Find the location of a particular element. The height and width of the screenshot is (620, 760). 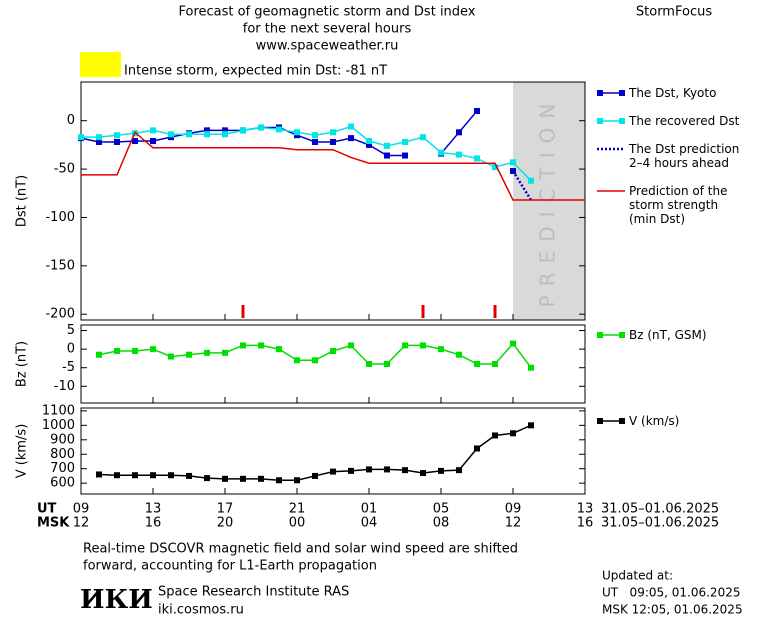

updated-msk: MSK 12:05, 01.06.2025 is located at coordinates (672, 610).